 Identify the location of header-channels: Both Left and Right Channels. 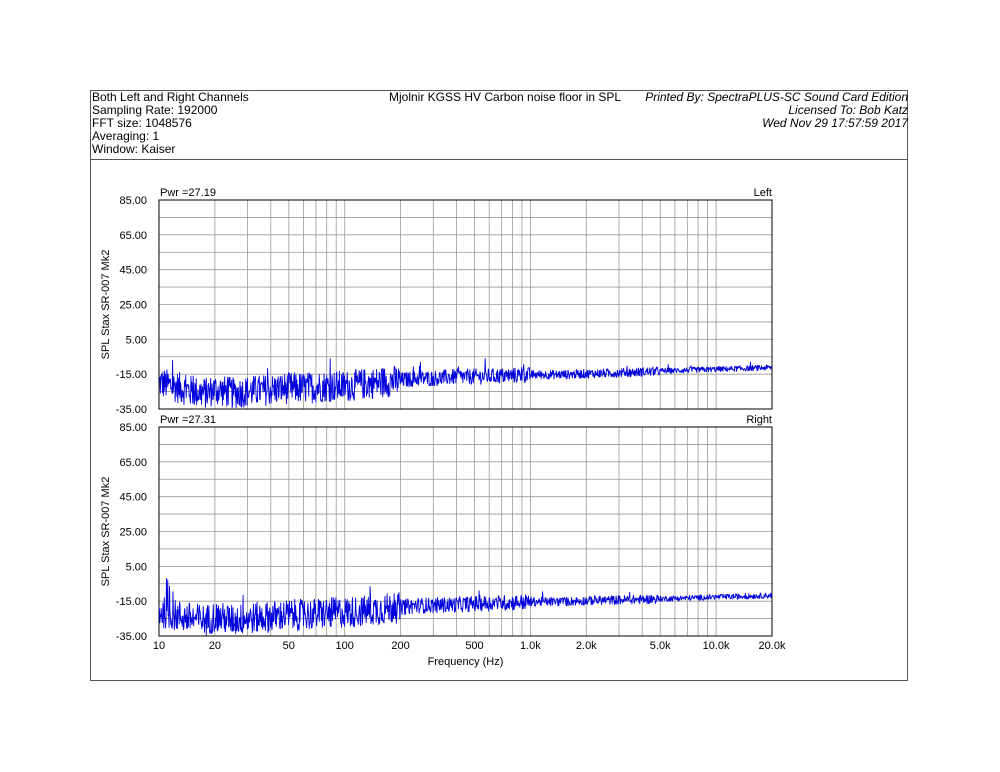
(170, 97).